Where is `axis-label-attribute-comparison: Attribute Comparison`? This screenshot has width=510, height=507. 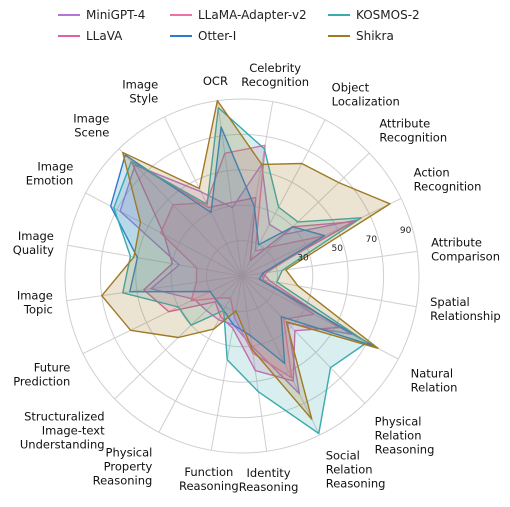 axis-label-attribute-comparison: Attribute Comparison is located at coordinates (465, 249).